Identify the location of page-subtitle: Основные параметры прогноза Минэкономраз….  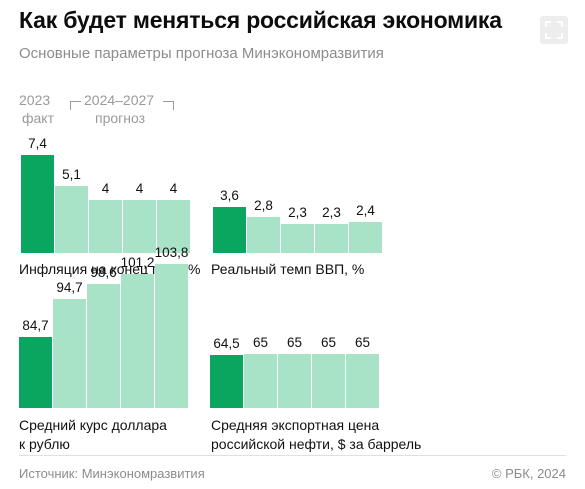
(201, 53).